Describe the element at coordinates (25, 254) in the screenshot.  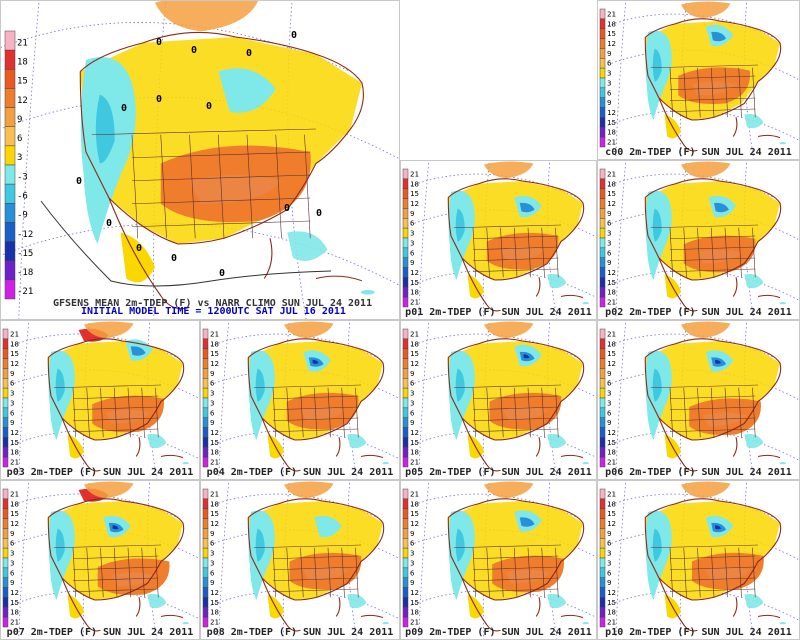
I see `svg-text: -15` at that location.